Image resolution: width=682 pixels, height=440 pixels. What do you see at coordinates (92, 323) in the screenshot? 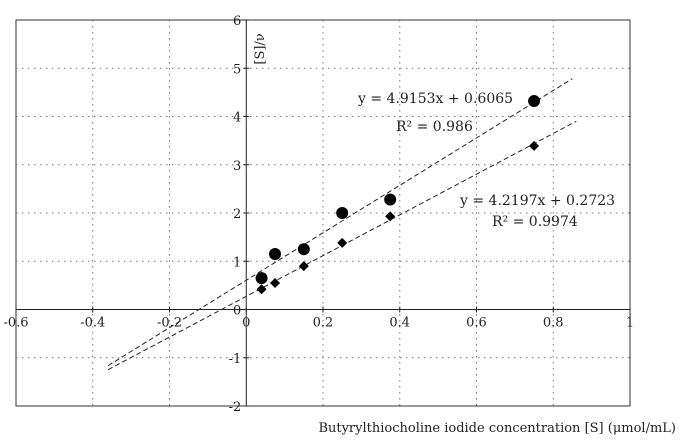
I see `x-tick-label-1: -0.4` at bounding box center [92, 323].